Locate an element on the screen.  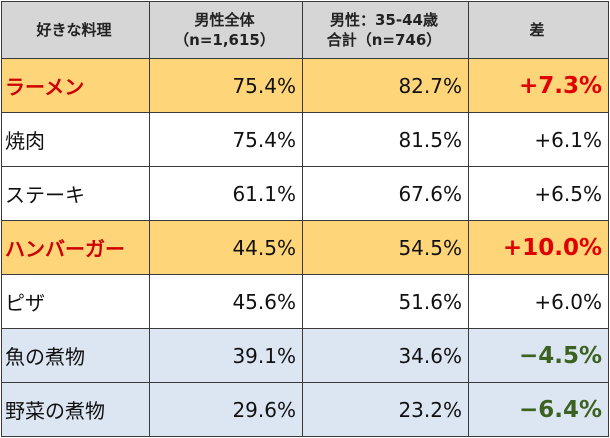
food-name: ハンバーガー is located at coordinates (75, 247).